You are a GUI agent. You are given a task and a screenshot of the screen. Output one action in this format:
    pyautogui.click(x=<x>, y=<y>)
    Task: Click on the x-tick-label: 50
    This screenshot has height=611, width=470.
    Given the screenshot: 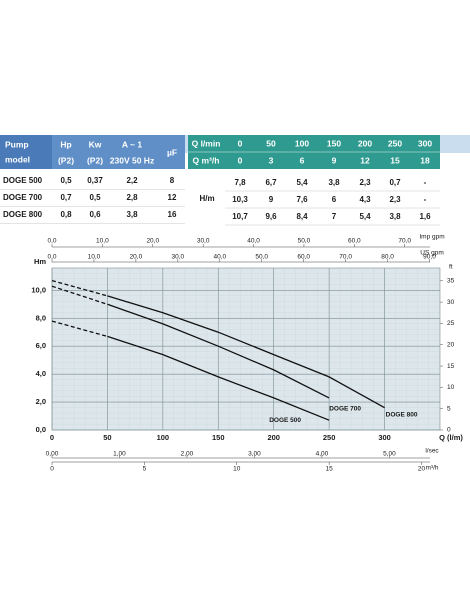 What is the action you would take?
    pyautogui.click(x=107, y=437)
    